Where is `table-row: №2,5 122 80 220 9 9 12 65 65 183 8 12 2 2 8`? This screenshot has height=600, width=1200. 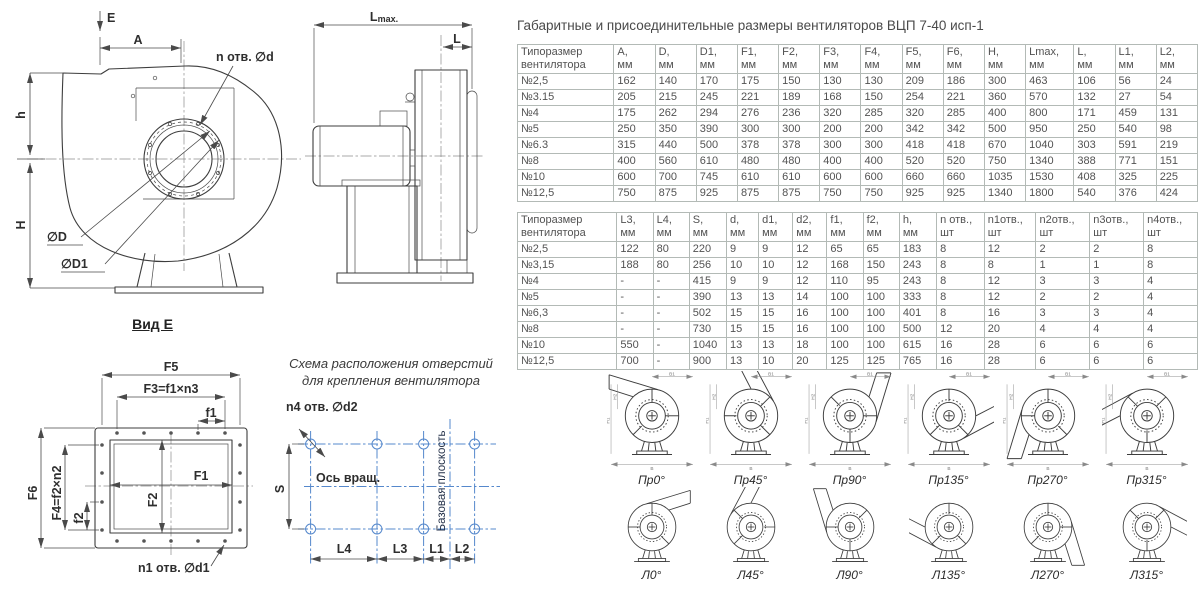 table-row: №2,5 122 80 220 9 9 12 65 65 183 8 12 2 2 8 is located at coordinates (857, 249).